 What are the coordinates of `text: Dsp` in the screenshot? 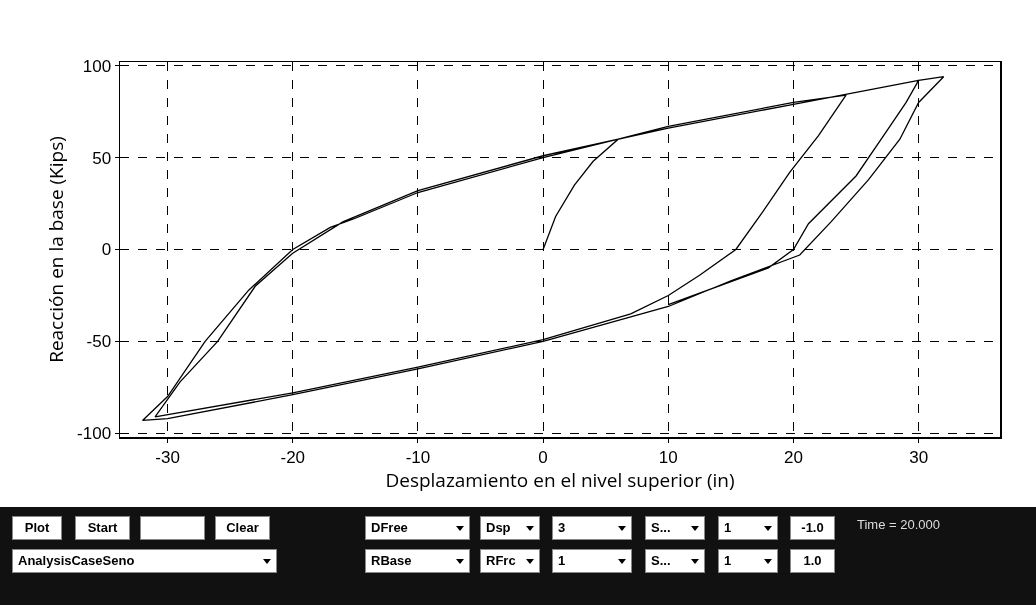 It's located at (498, 527).